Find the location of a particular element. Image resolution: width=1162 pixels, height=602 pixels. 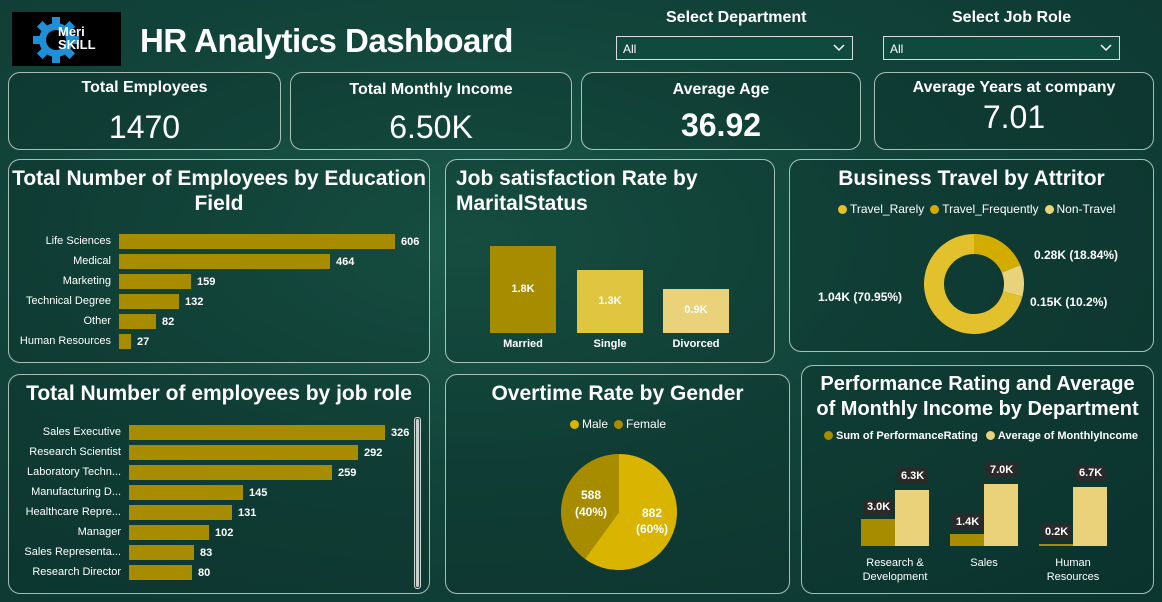

bar-category-label: Research Scientist is located at coordinates (75, 452).